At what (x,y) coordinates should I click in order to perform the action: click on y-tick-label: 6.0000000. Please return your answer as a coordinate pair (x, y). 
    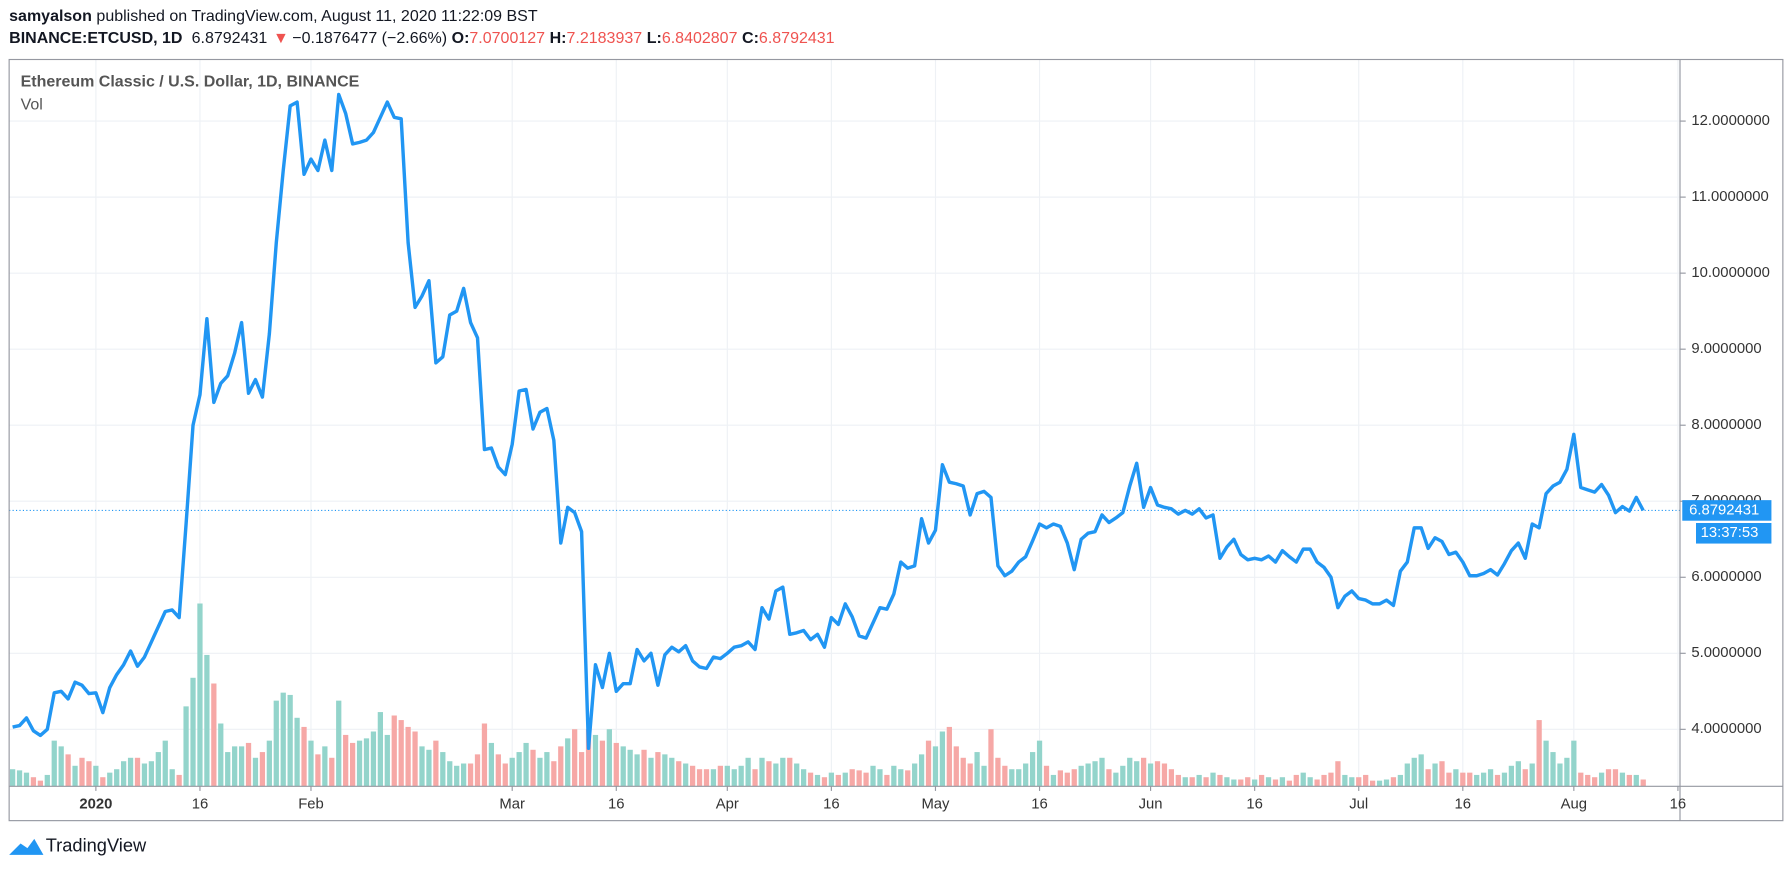
    Looking at the image, I should click on (1726, 577).